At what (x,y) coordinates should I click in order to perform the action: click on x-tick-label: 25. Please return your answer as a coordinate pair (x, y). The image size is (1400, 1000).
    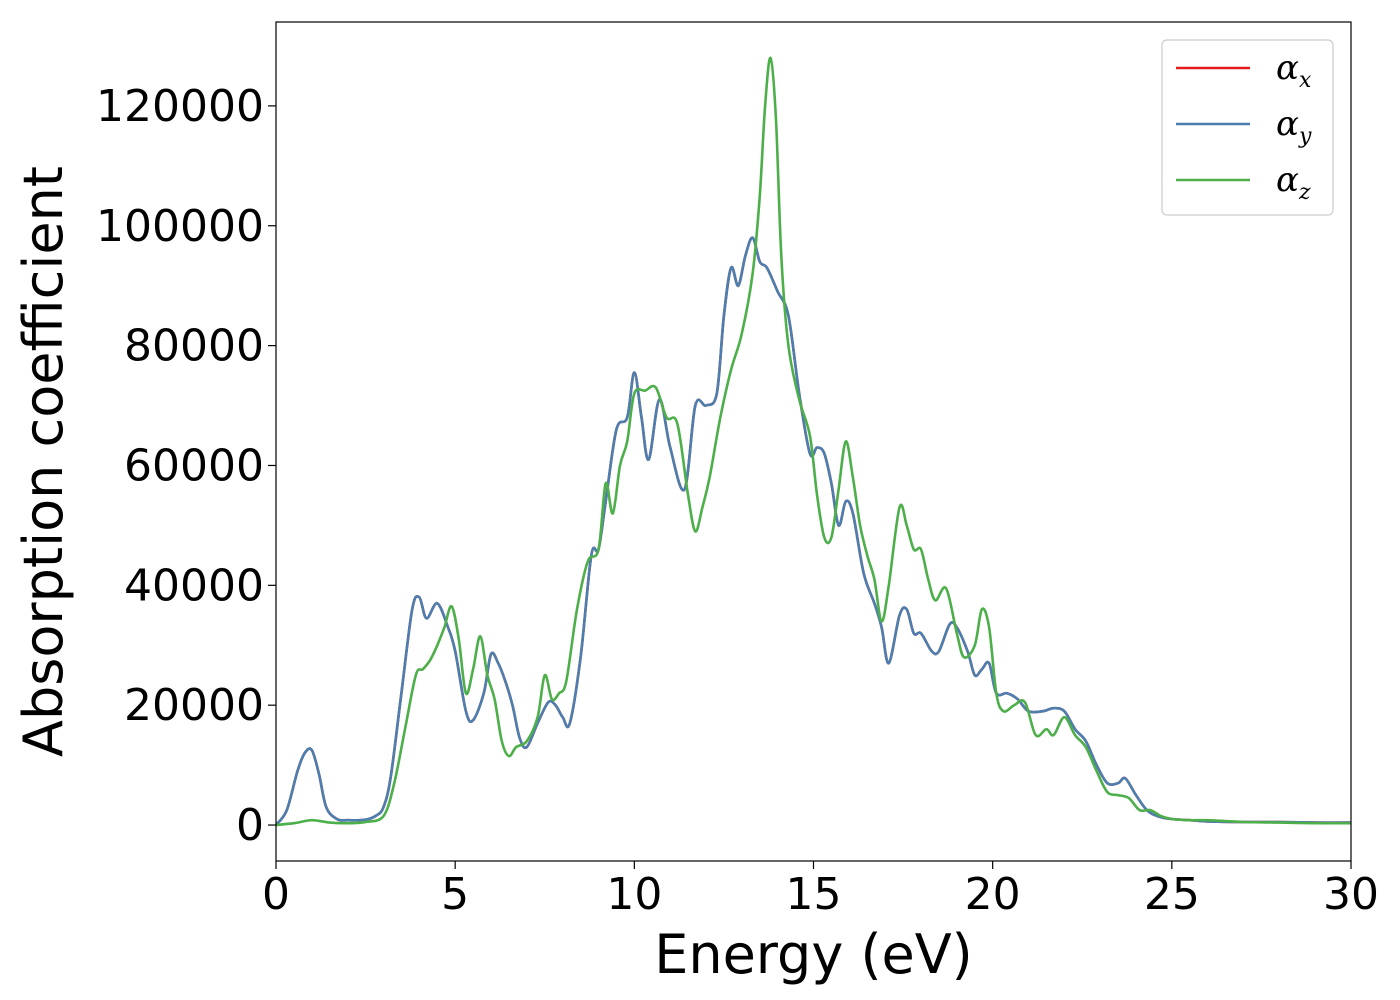
    Looking at the image, I should click on (1172, 894).